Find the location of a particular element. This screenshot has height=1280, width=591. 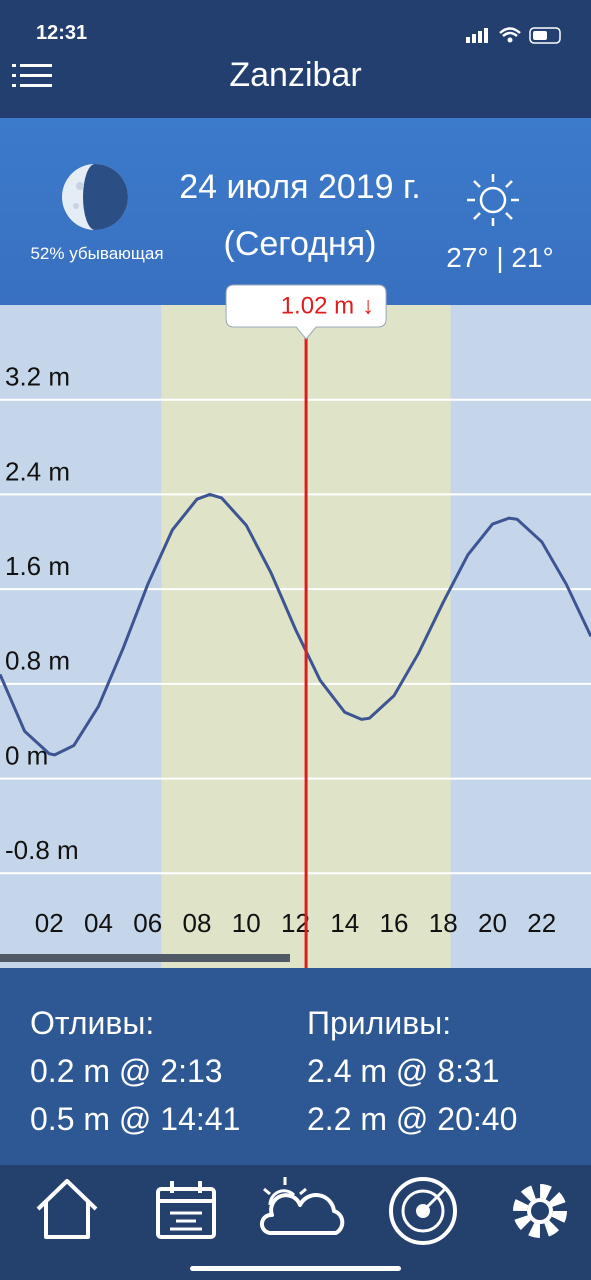

sun-icon is located at coordinates (493, 200).